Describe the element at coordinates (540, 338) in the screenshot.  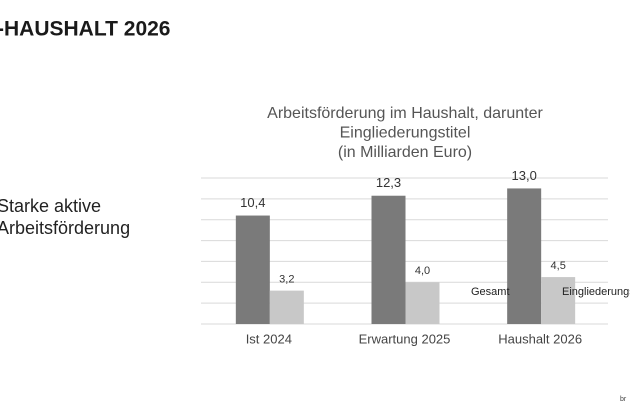
I see `x-tick-label: Haushalt 2026` at that location.